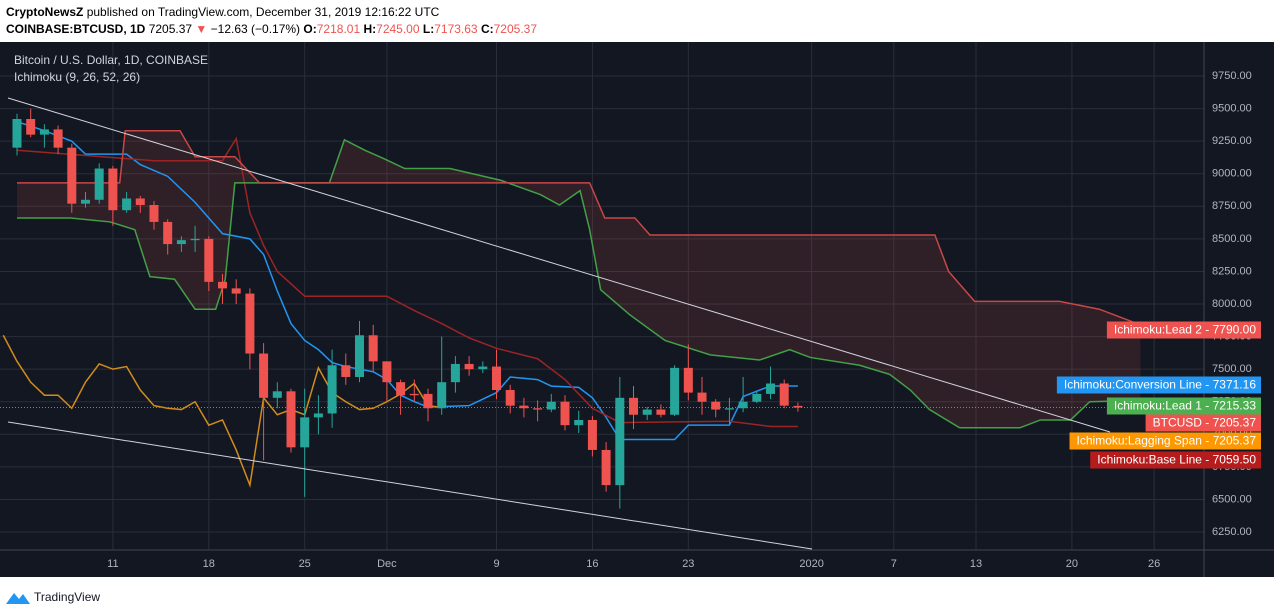 The height and width of the screenshot is (615, 1274). What do you see at coordinates (76, 29) in the screenshot?
I see `symbol: COINBASE:BTCUSD, 1D` at bounding box center [76, 29].